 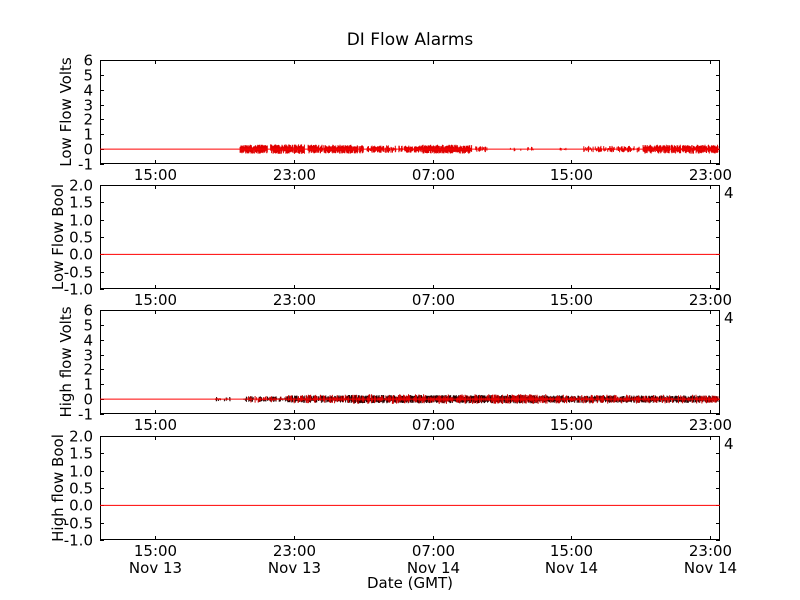 I want to click on axes-frame-high-flow-volts, so click(x=410, y=362).